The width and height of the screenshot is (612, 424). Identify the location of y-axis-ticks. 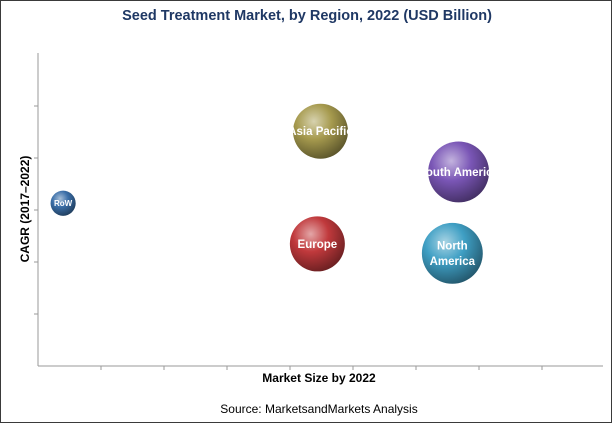
(36, 210).